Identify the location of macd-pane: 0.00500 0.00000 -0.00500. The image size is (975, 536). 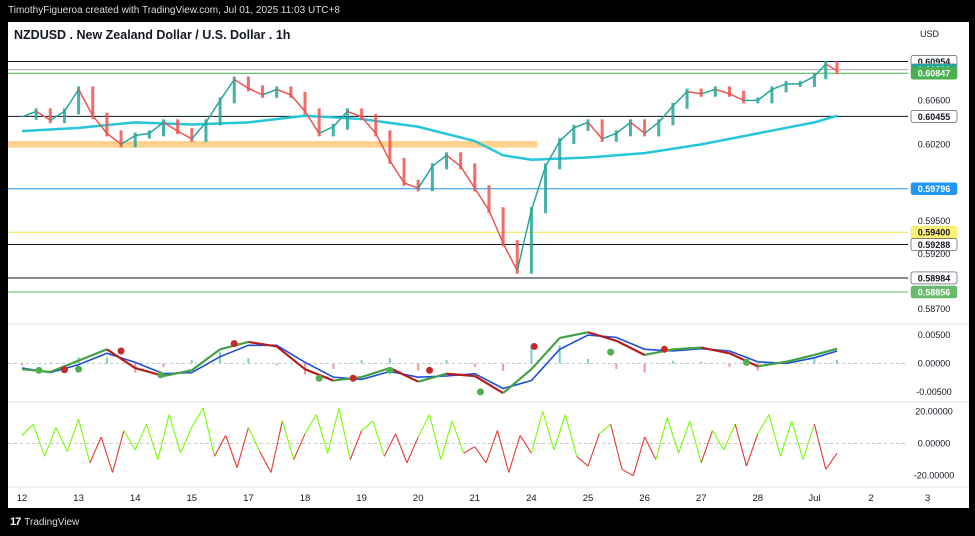
(480, 363).